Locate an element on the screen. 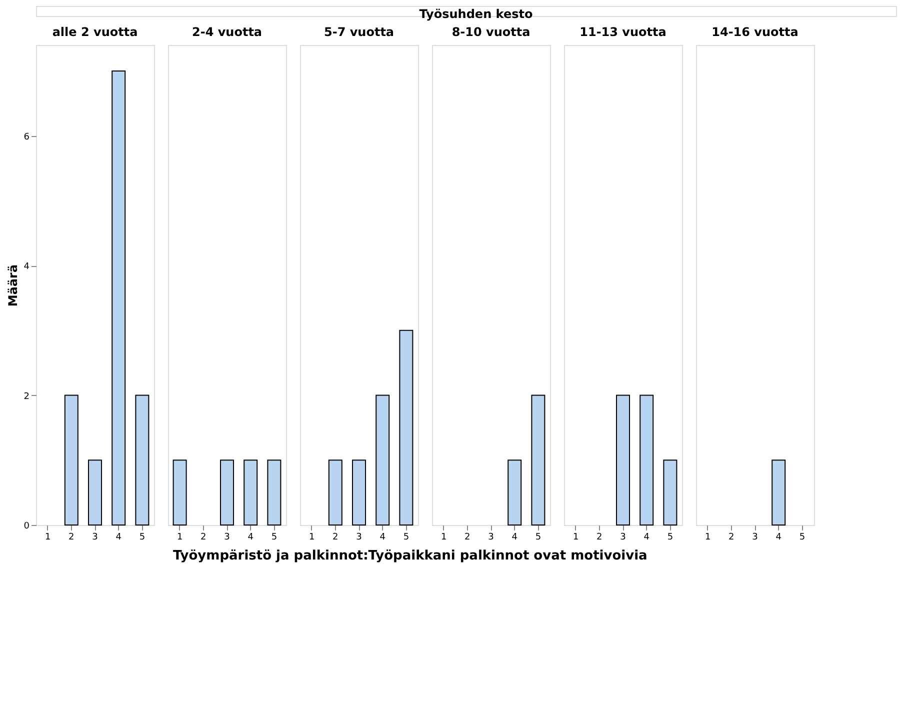 The height and width of the screenshot is (727, 921). chart-title: 14-16 vuotta is located at coordinates (755, 32).